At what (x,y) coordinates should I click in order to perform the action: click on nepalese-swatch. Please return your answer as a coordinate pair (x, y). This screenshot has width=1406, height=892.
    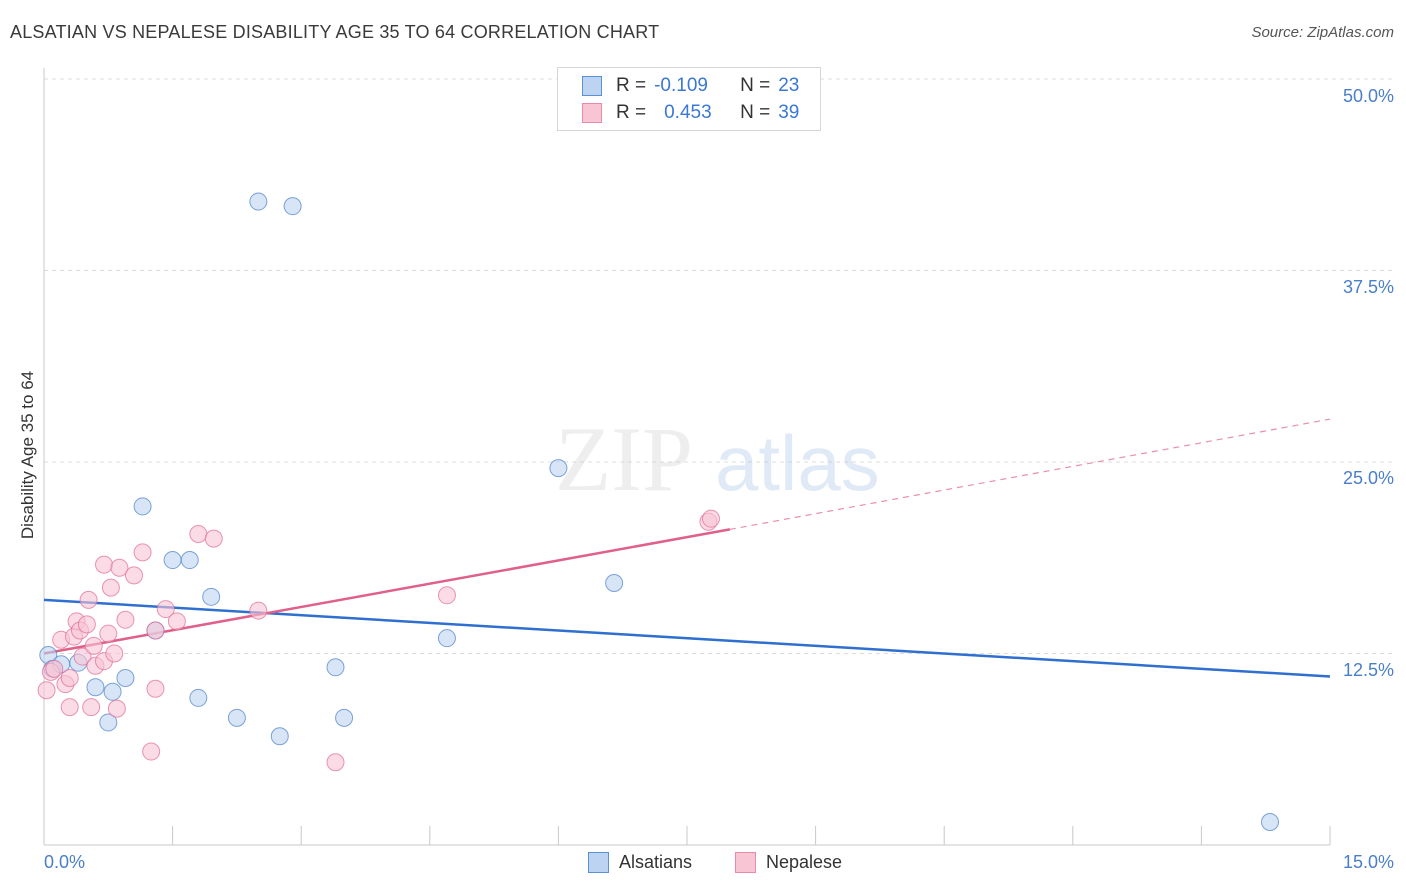
    Looking at the image, I should click on (592, 113).